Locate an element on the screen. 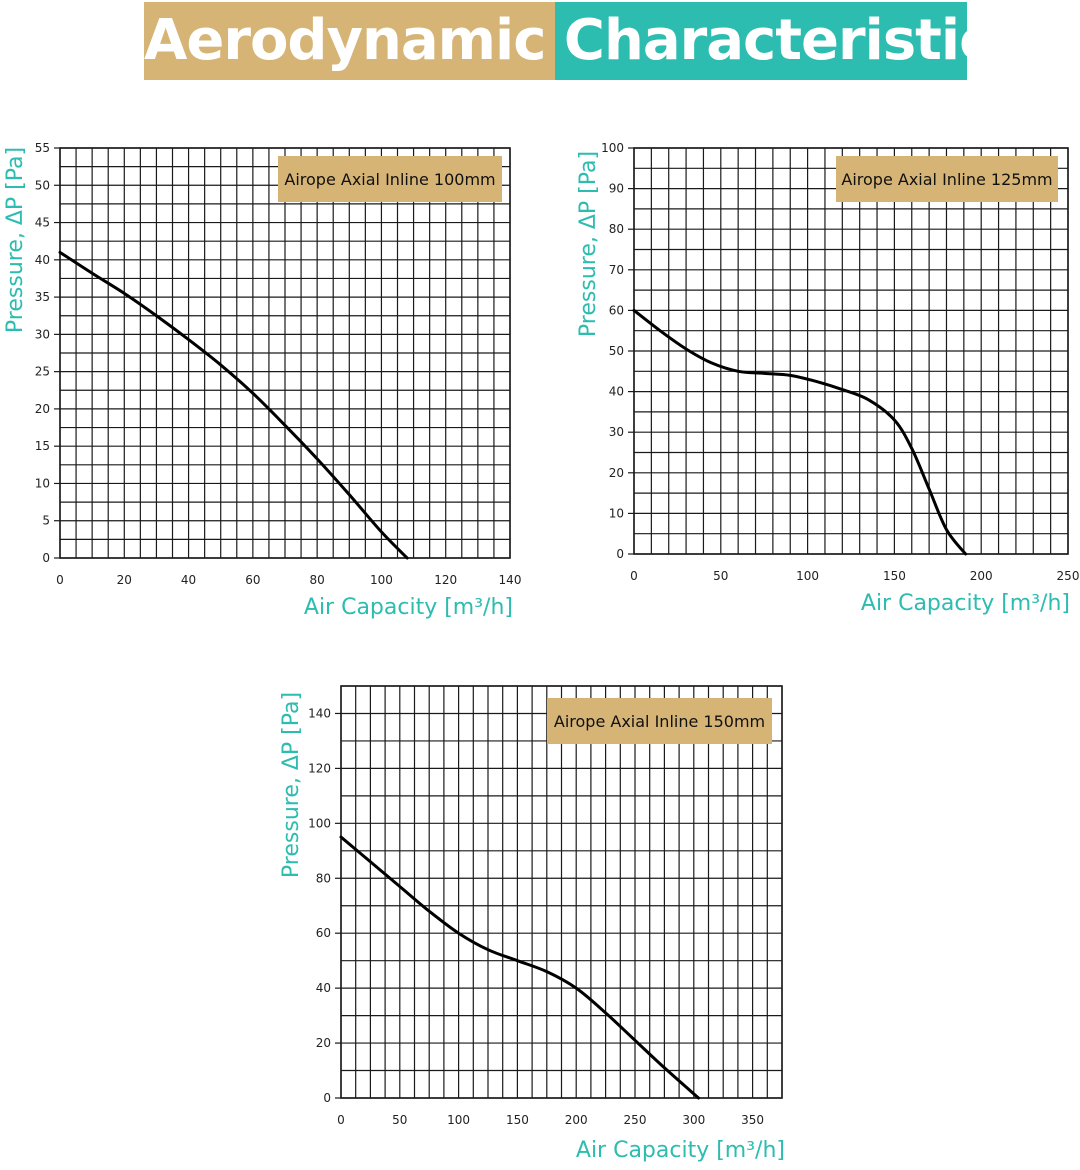  x-tick-label: 60 is located at coordinates (252, 580).